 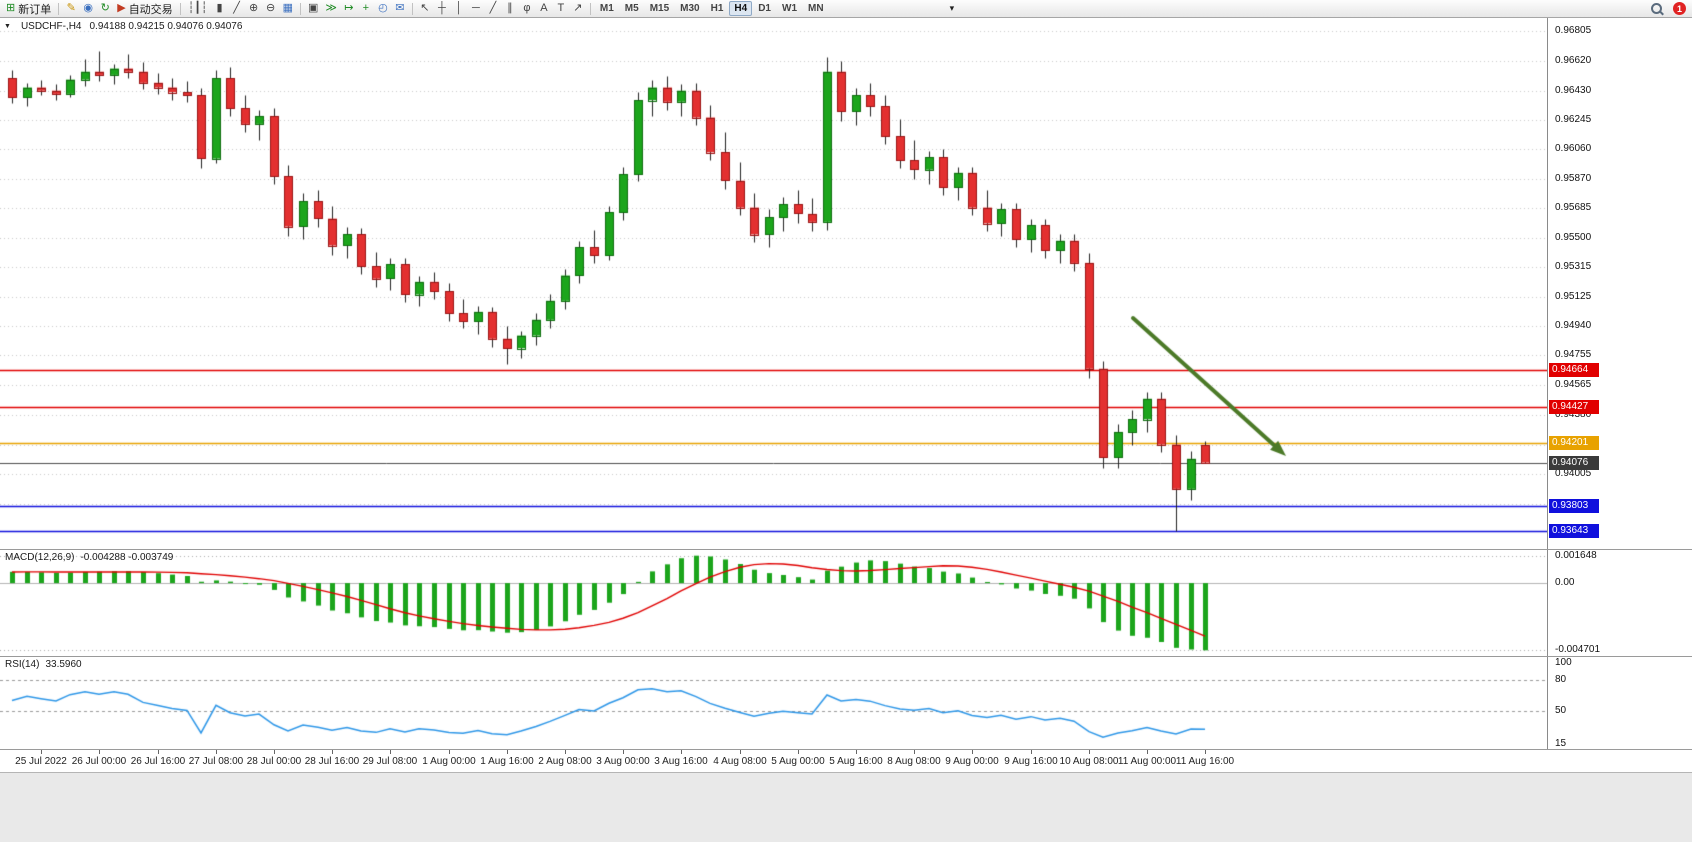 What do you see at coordinates (507, 761) in the screenshot?
I see `time-axis-label: 1 Aug 16:00` at bounding box center [507, 761].